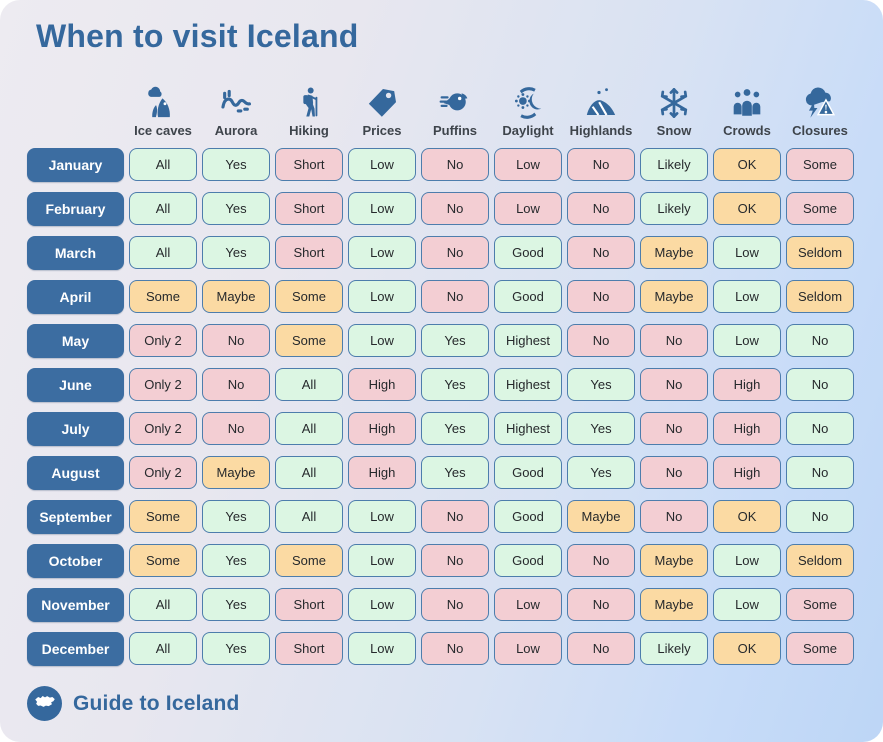 The height and width of the screenshot is (742, 883). What do you see at coordinates (820, 130) in the screenshot?
I see `column-label: Closures` at bounding box center [820, 130].